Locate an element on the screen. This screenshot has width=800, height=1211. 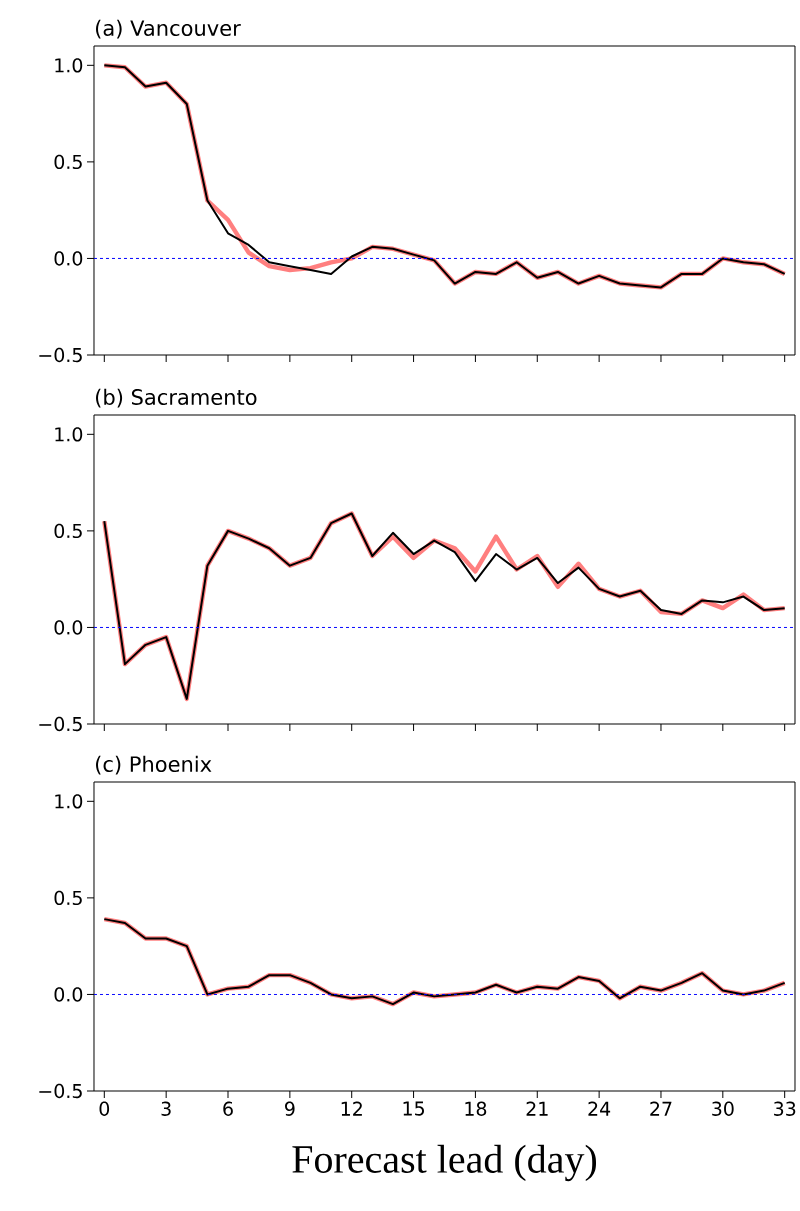
x-tick-label: 0 is located at coordinates (104, 1108).